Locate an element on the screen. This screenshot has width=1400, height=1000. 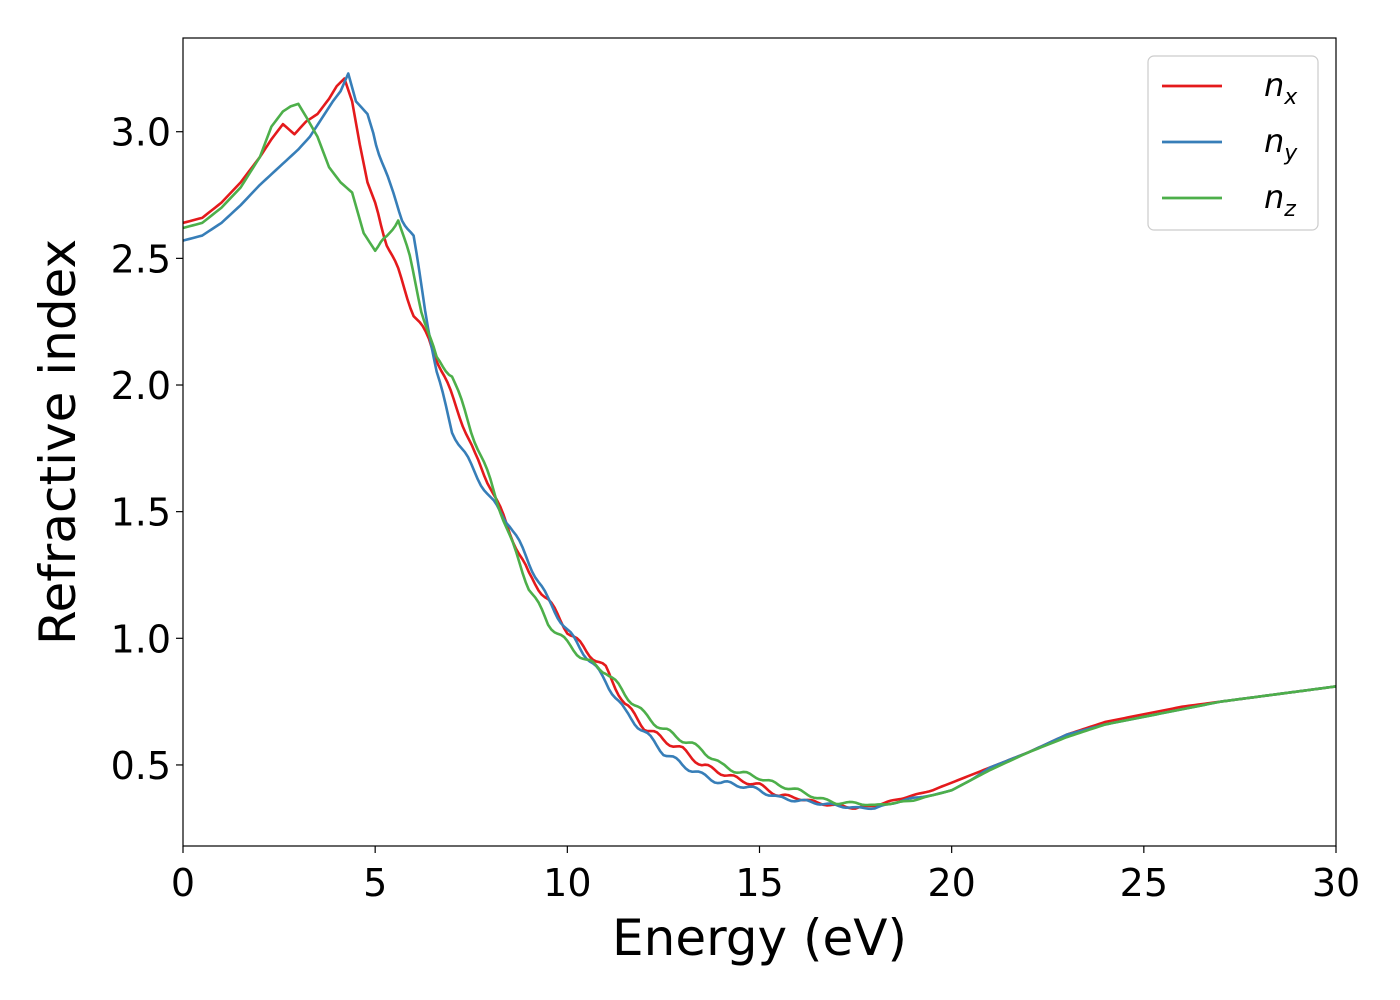
legend-label-x: nx is located at coordinates (1281, 88).